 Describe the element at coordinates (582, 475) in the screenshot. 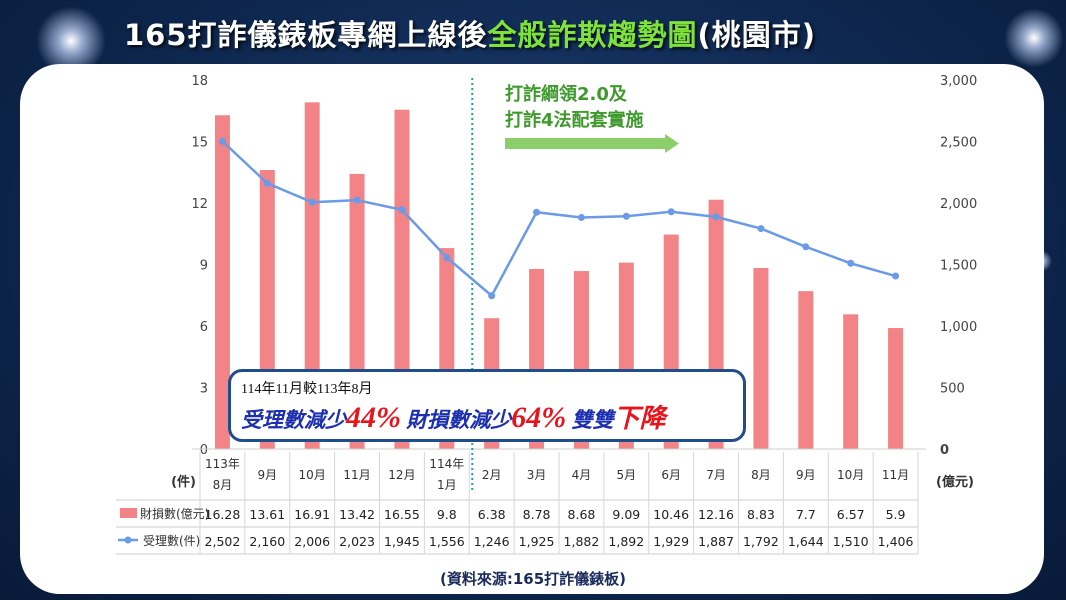

I see `x-tick-label: 4月` at that location.